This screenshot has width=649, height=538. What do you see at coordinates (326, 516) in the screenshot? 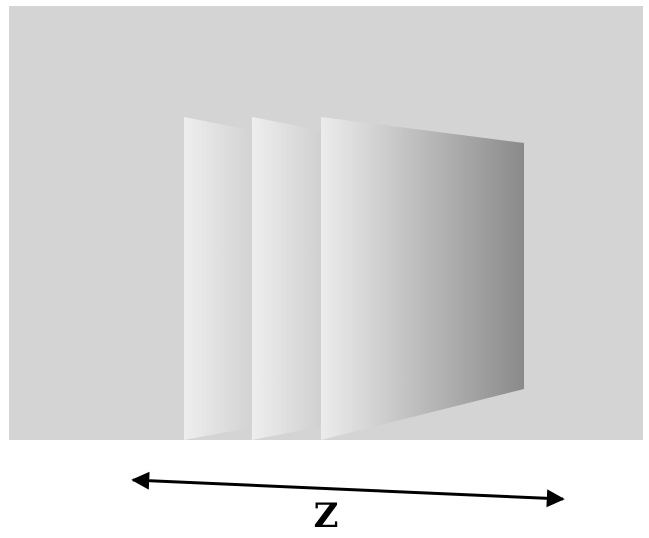
I see `z-axis-label: Z` at bounding box center [326, 516].